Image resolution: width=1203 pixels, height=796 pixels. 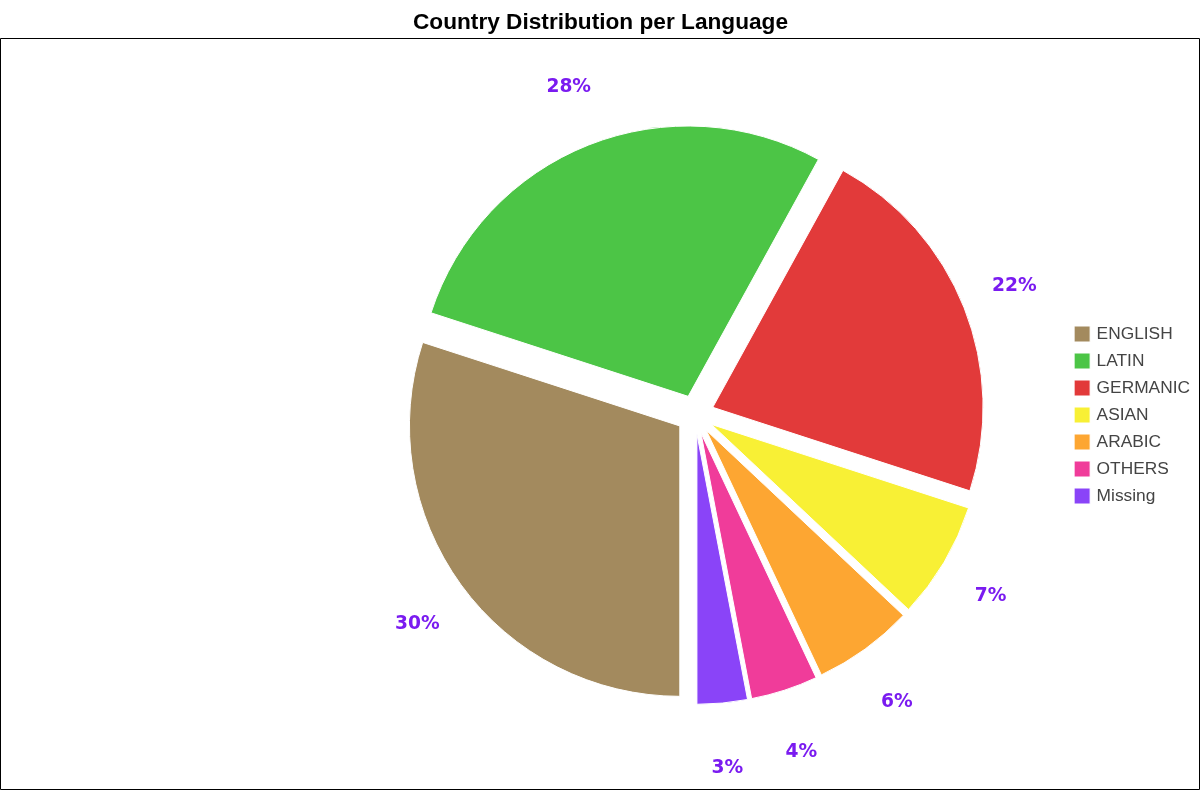 I want to click on legend-label: OTHERS, so click(x=1132, y=468).